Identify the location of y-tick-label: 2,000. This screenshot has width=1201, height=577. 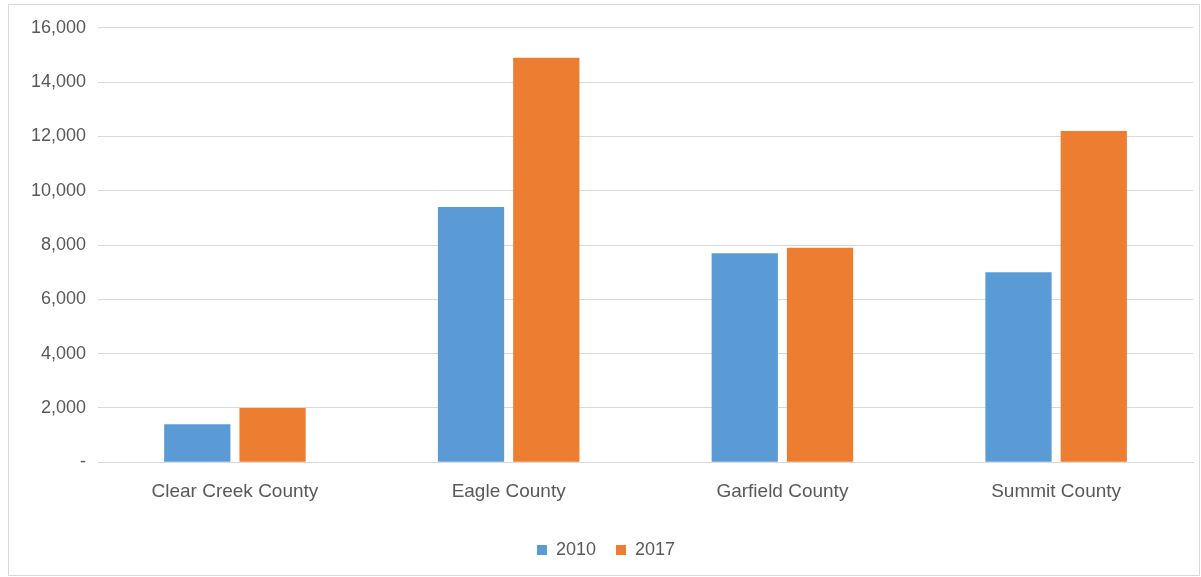
(64, 406).